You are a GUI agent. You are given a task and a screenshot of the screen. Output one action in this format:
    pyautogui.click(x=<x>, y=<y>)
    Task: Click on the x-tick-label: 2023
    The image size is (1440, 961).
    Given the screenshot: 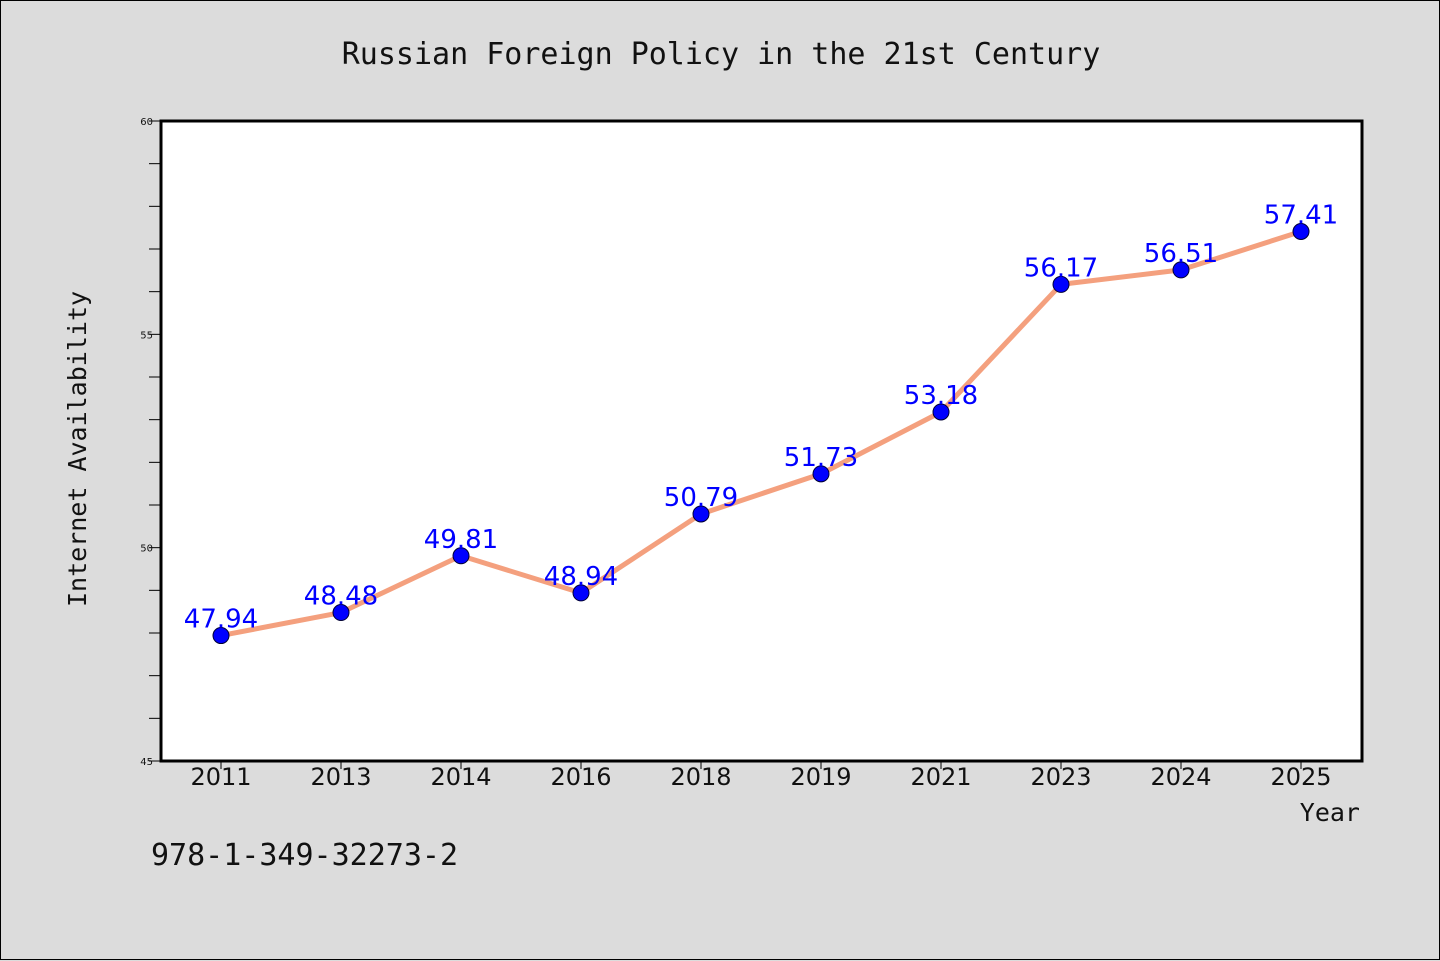 What is the action you would take?
    pyautogui.click(x=1060, y=777)
    